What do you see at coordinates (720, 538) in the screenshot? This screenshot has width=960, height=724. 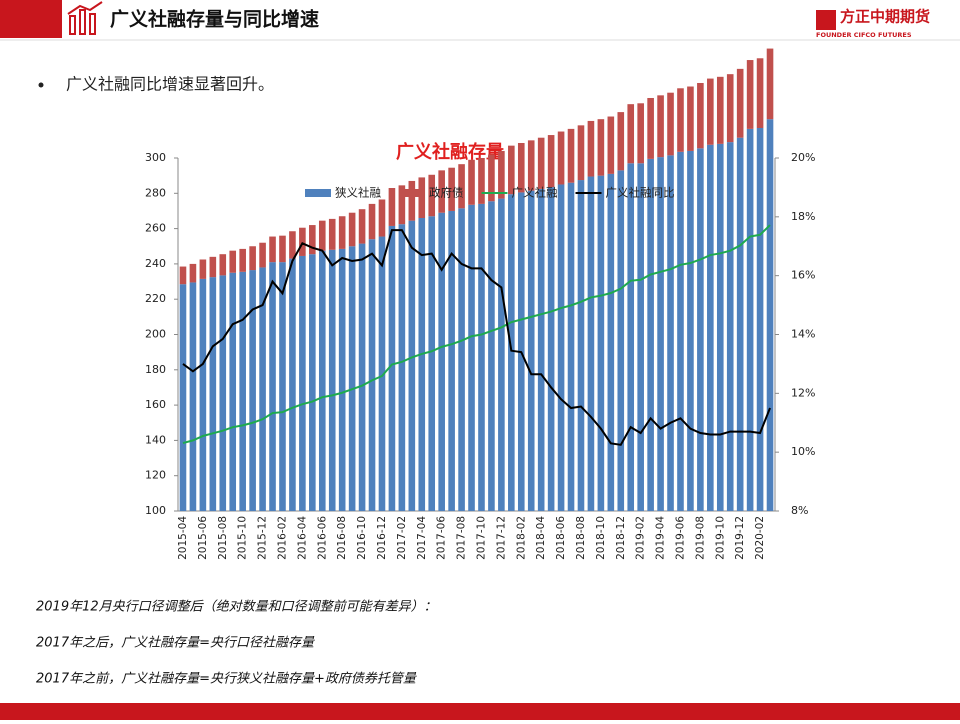 I see `x-tick-label: 2019-10` at bounding box center [720, 538].